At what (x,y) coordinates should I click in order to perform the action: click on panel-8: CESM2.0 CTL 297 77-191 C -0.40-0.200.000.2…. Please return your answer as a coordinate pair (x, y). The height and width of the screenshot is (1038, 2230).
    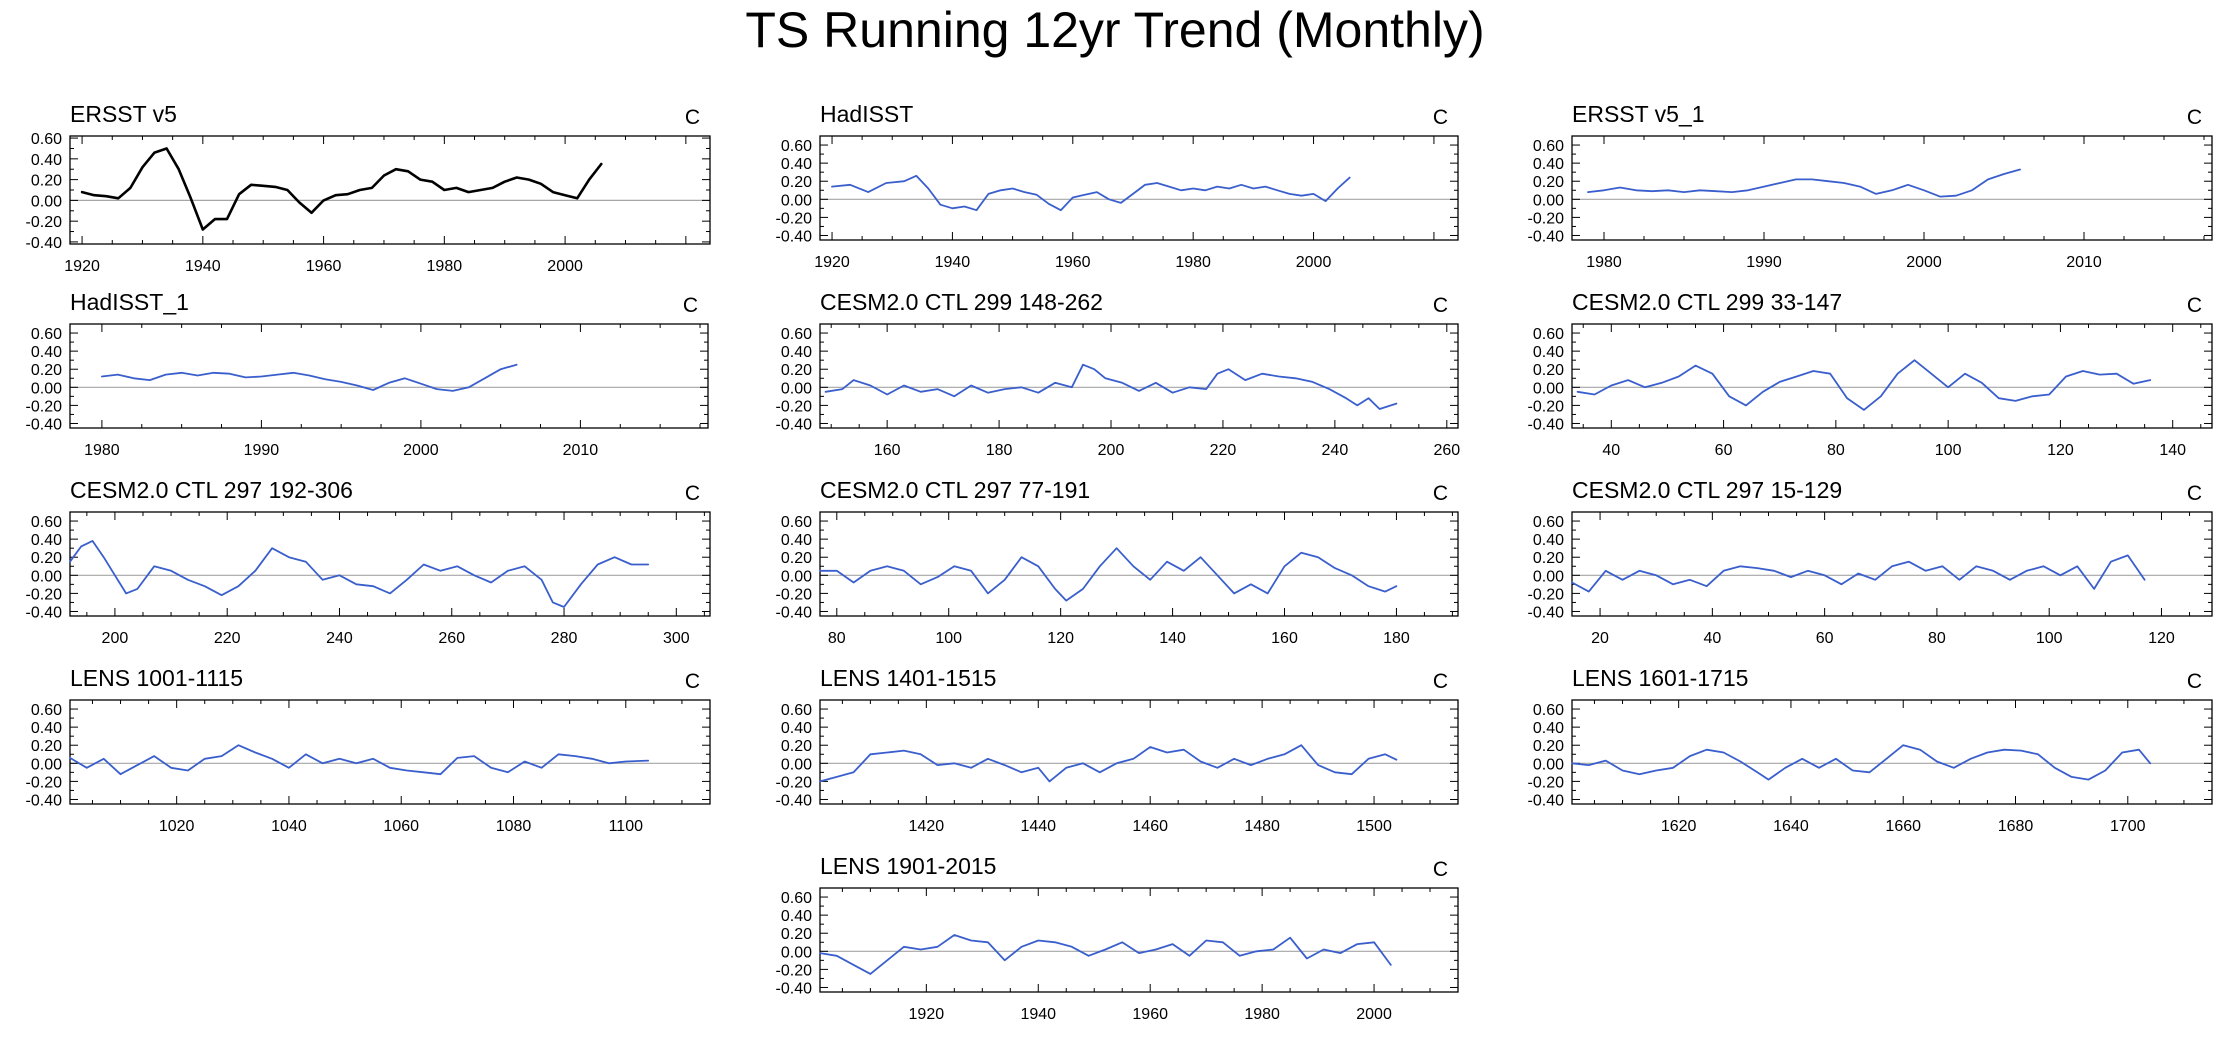
    Looking at the image, I should click on (1117, 562).